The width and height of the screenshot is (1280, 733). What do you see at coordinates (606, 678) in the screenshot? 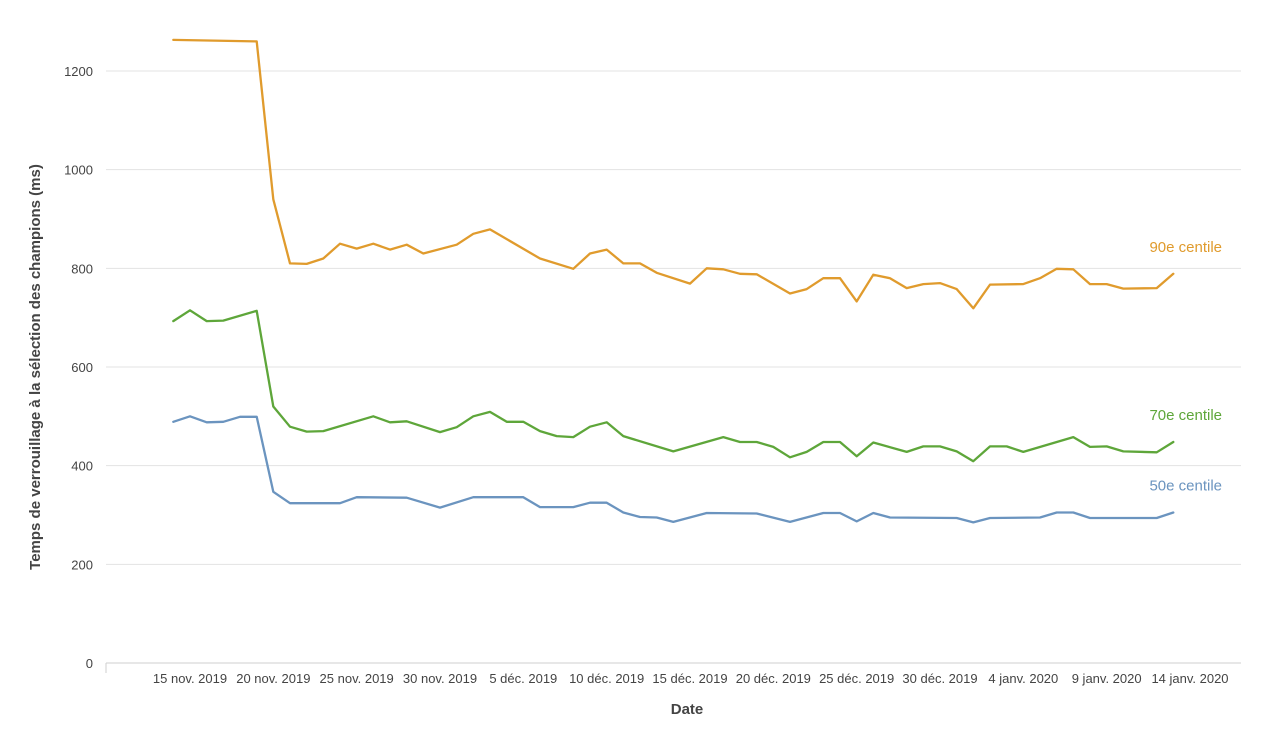
I see `x-tick-label: 10 déc. 2019` at bounding box center [606, 678].